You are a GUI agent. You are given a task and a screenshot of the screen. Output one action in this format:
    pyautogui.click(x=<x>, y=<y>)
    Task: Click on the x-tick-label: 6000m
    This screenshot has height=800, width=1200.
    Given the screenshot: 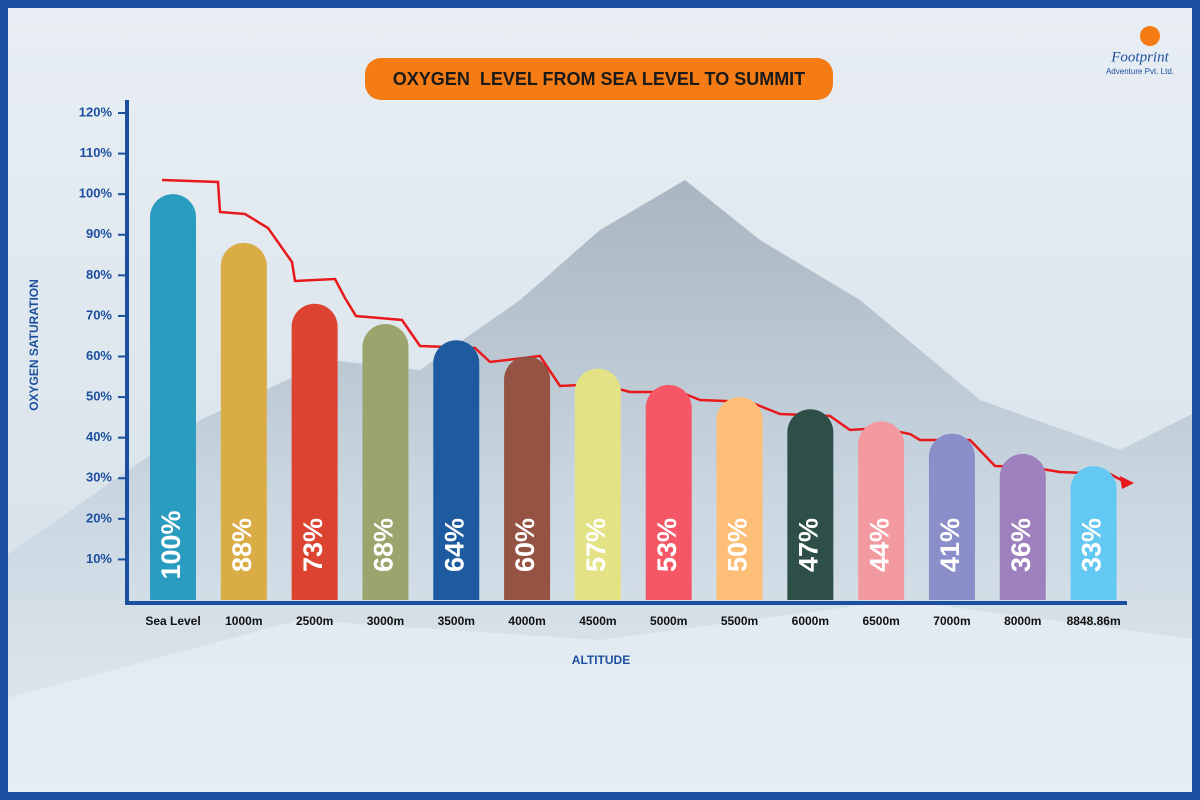 What is the action you would take?
    pyautogui.click(x=810, y=621)
    